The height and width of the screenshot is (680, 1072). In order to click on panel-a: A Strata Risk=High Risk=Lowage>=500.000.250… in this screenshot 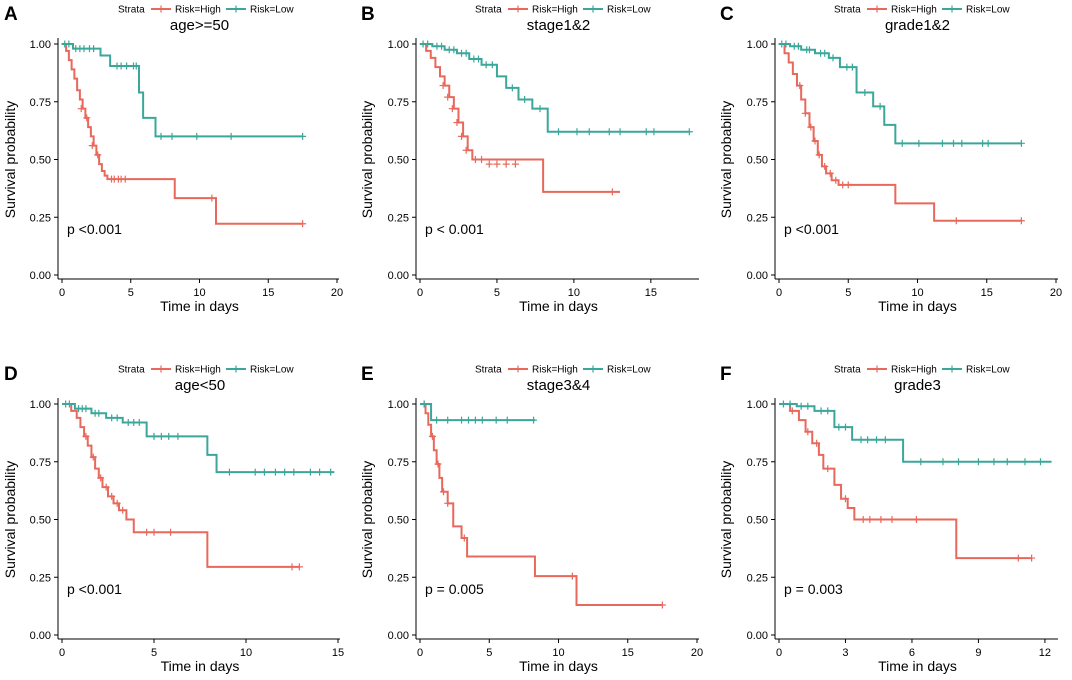, I will do `click(172, 159)`.